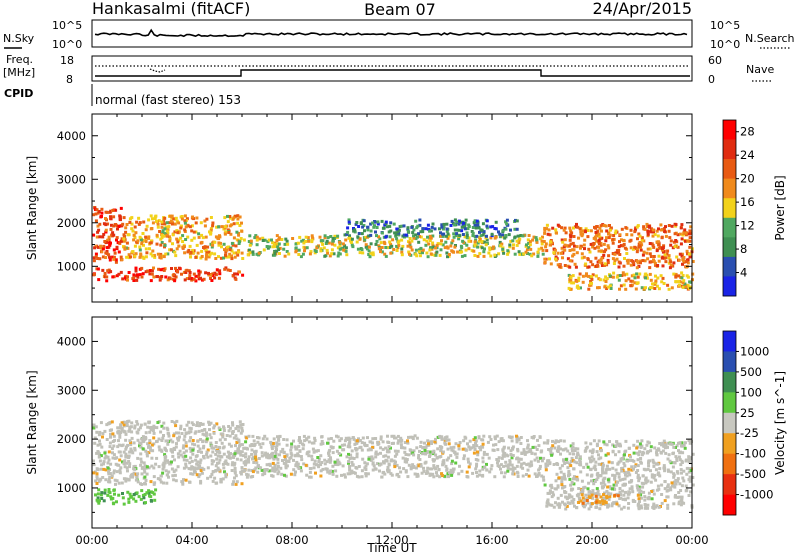  I want to click on noise-panel: 10^5 10^0 10^5 10^0 N.Sky N.Search, so click(399, 35).